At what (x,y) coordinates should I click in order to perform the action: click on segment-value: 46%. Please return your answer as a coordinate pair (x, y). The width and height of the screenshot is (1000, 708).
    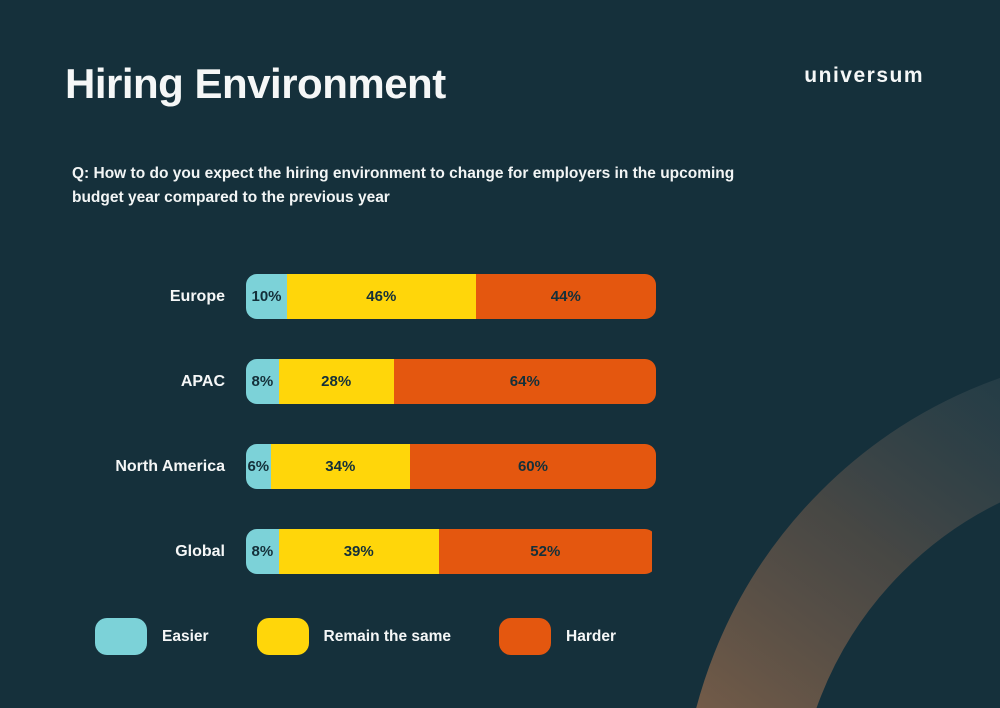
    Looking at the image, I should click on (381, 296).